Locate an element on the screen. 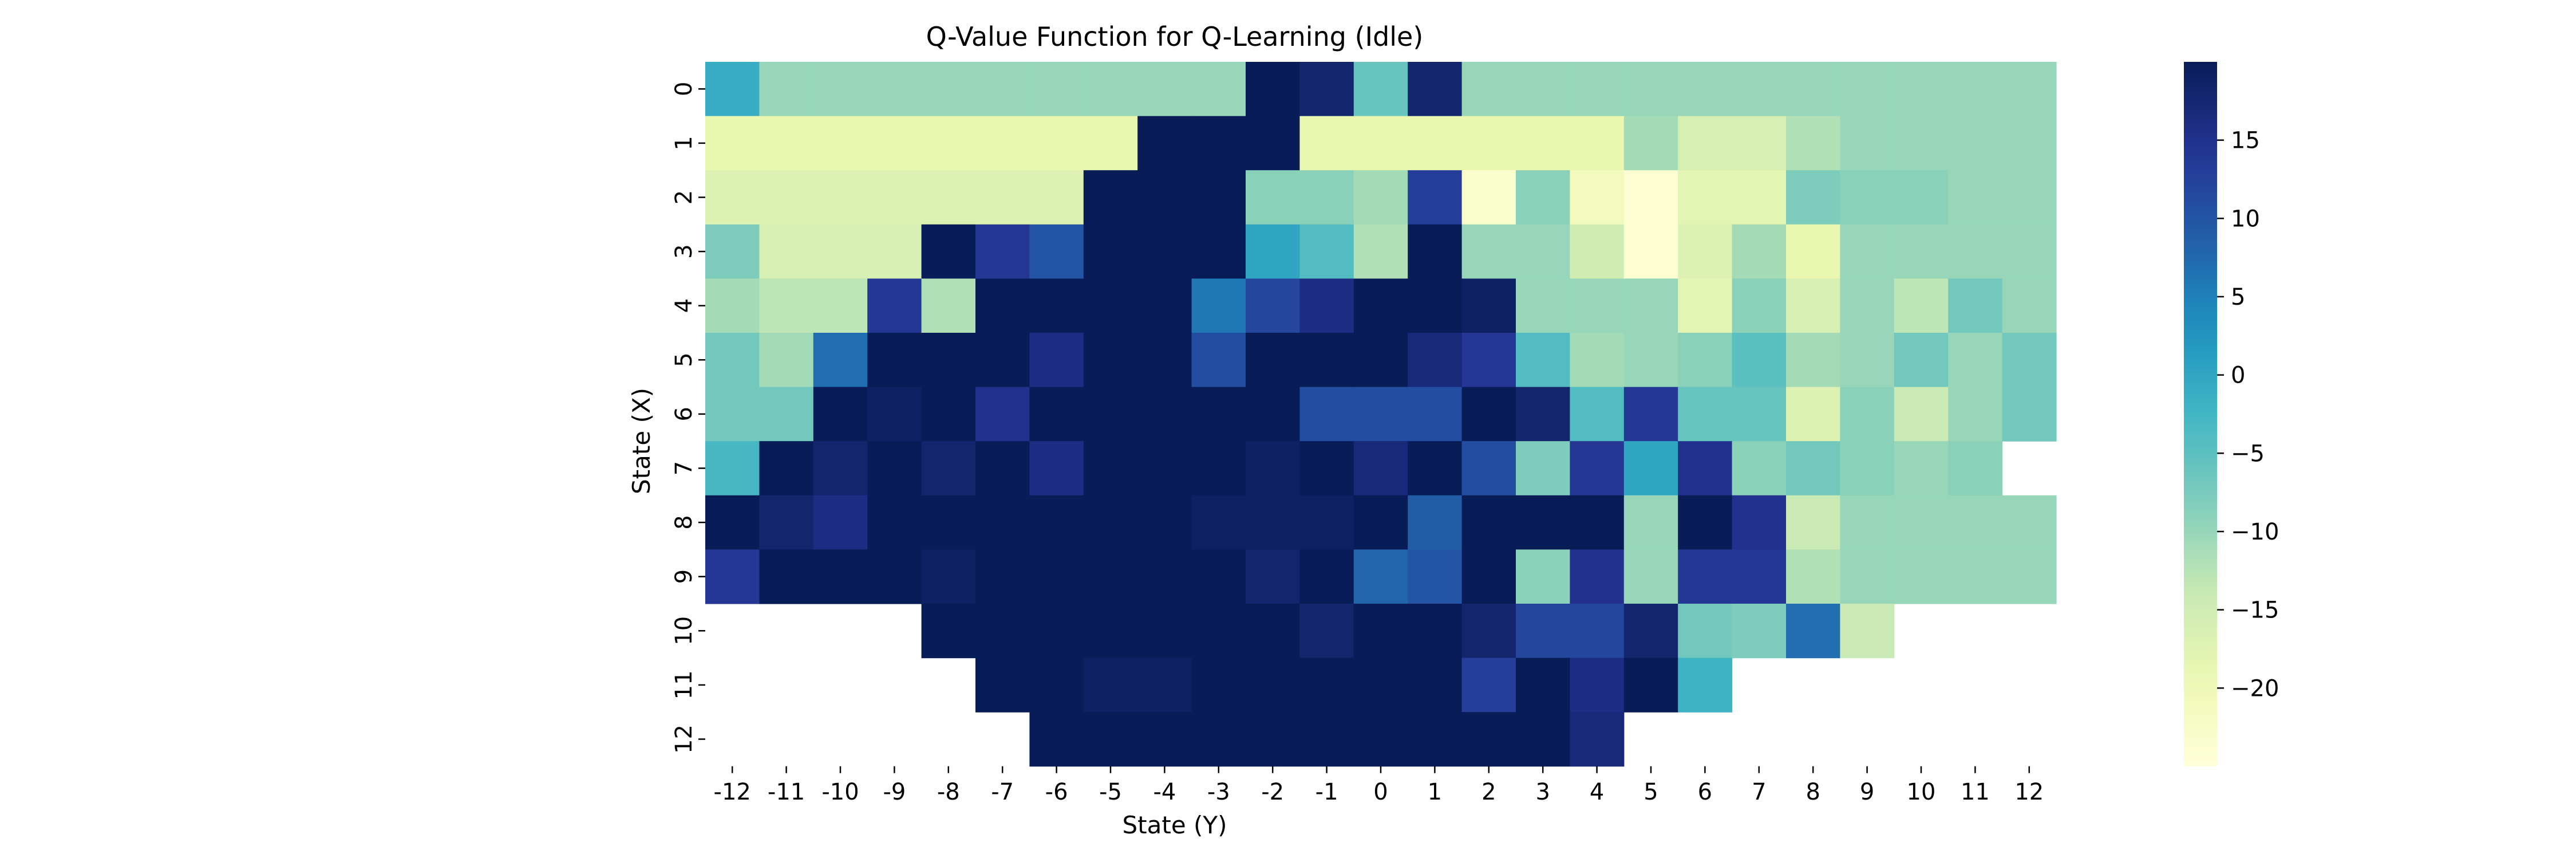  y-tick-label: 6 is located at coordinates (684, 414).